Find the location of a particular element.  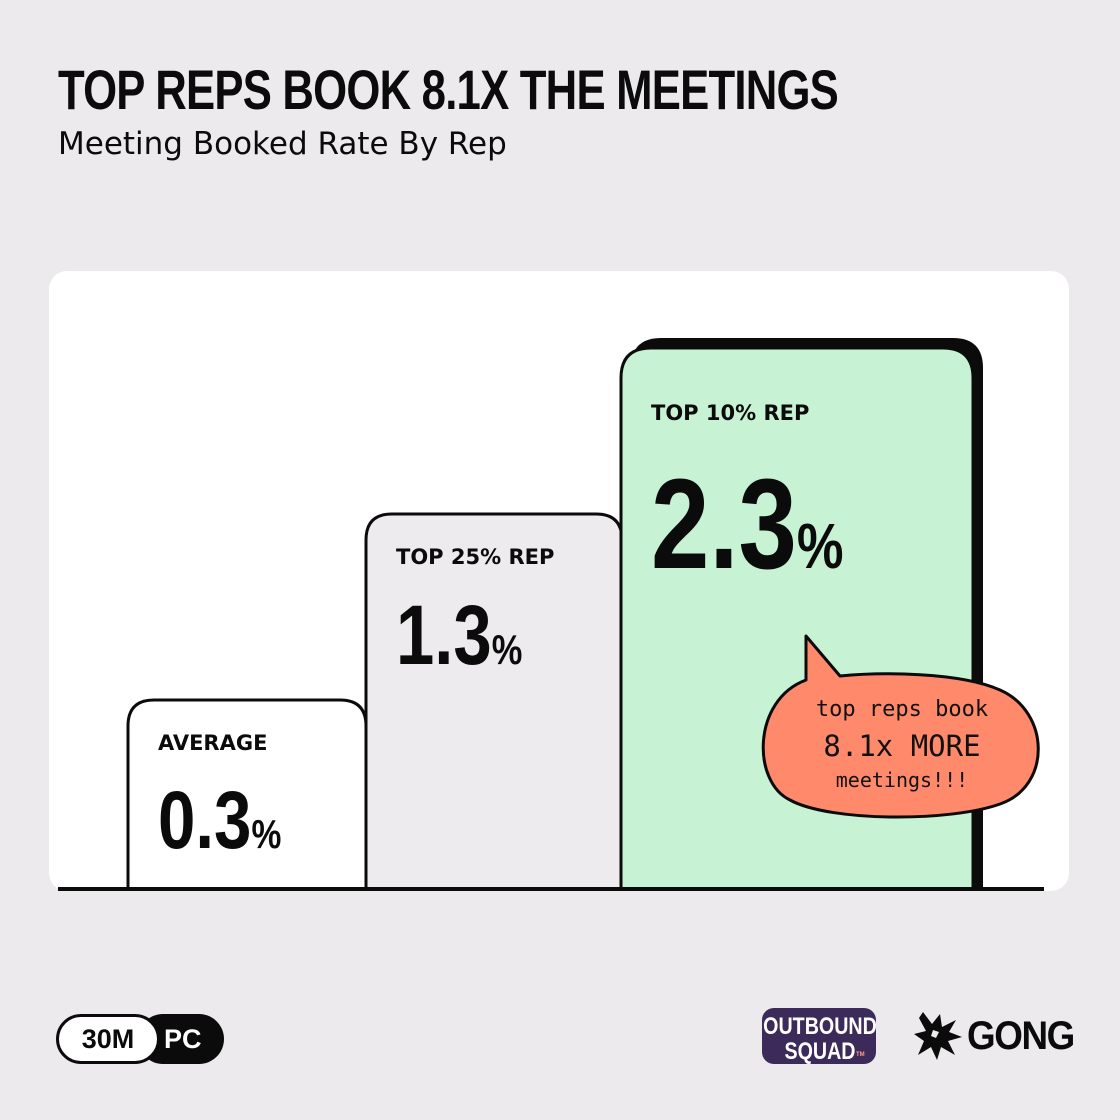

bubble-line-3: meetings!!! is located at coordinates (902, 780).